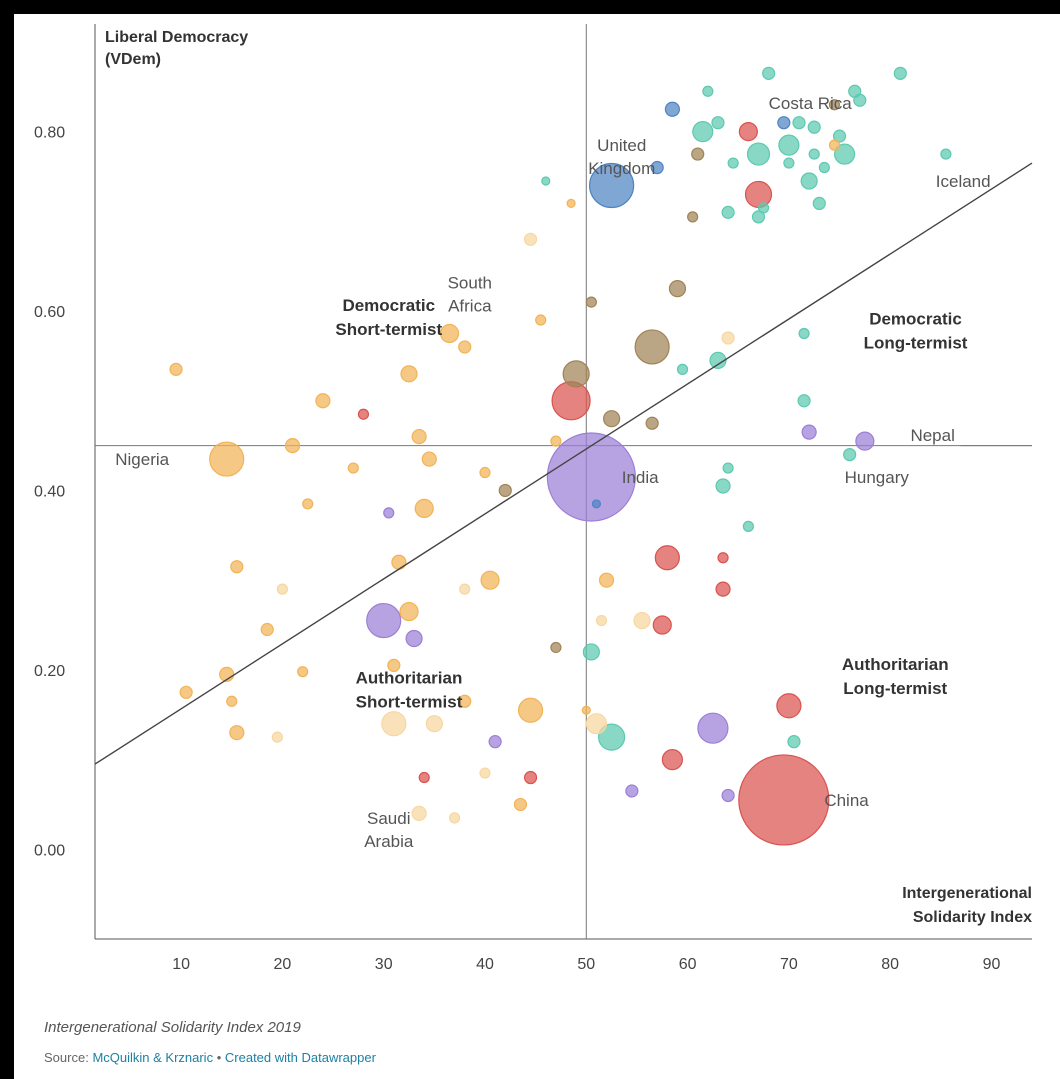 This screenshot has height=1079, width=1060. What do you see at coordinates (300, 1057) in the screenshot?
I see `datawrapper-link: Created with Datawrapper` at bounding box center [300, 1057].